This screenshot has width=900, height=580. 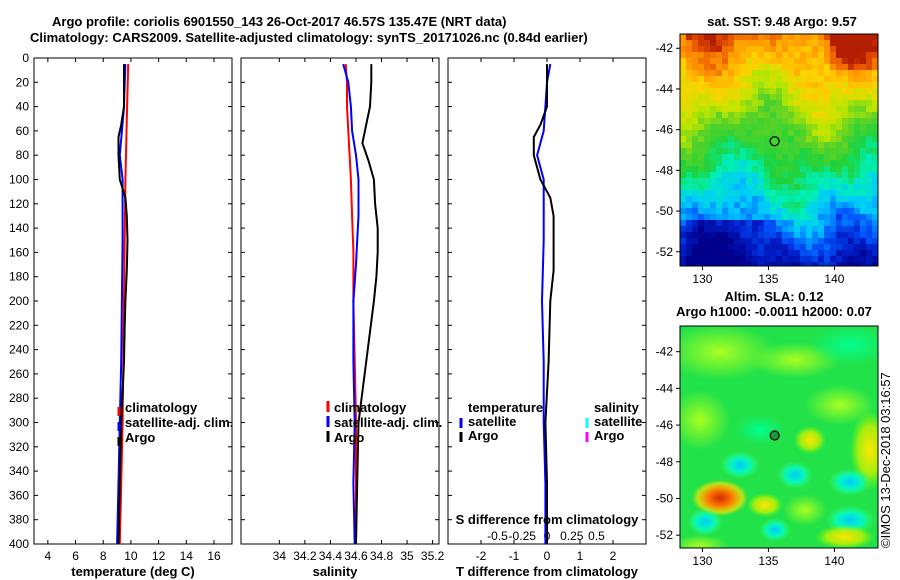 I want to click on sla-map-subtitle: Argo h1000: -0.0011 h2000: 0.07, so click(x=774, y=311).